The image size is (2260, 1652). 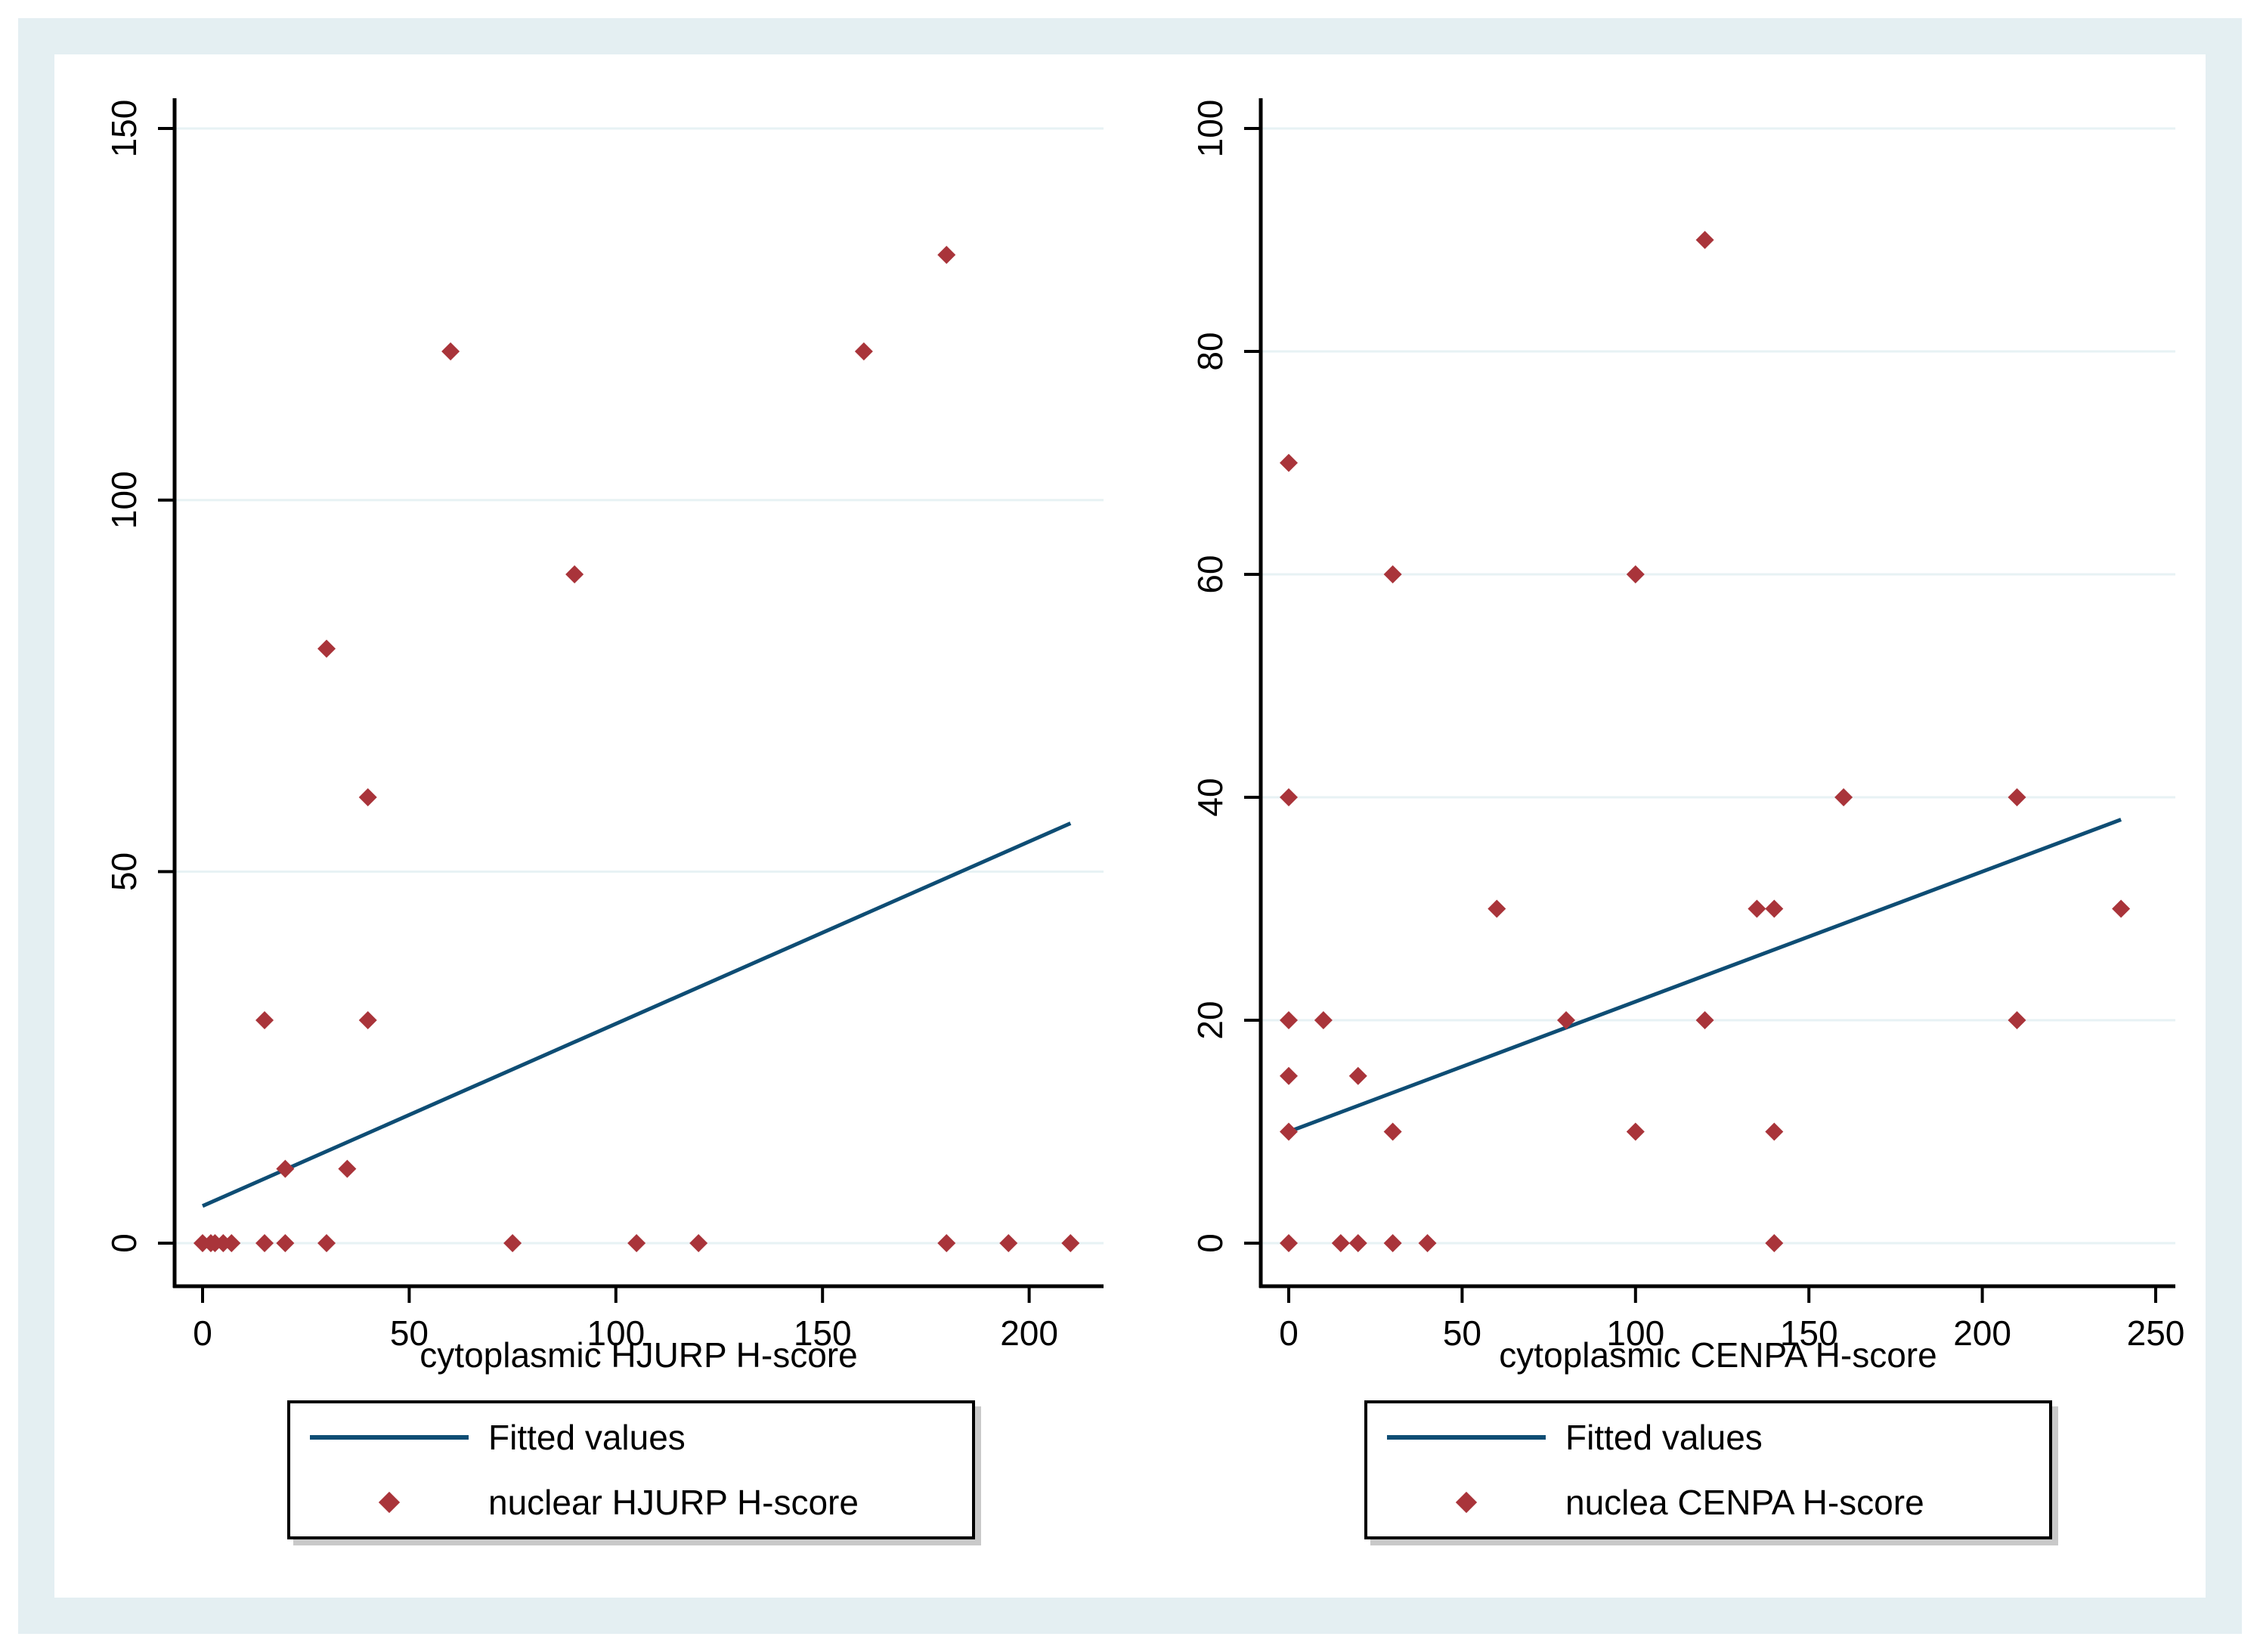 What do you see at coordinates (124, 871) in the screenshot?
I see `y-tick-label-50: 50` at bounding box center [124, 871].